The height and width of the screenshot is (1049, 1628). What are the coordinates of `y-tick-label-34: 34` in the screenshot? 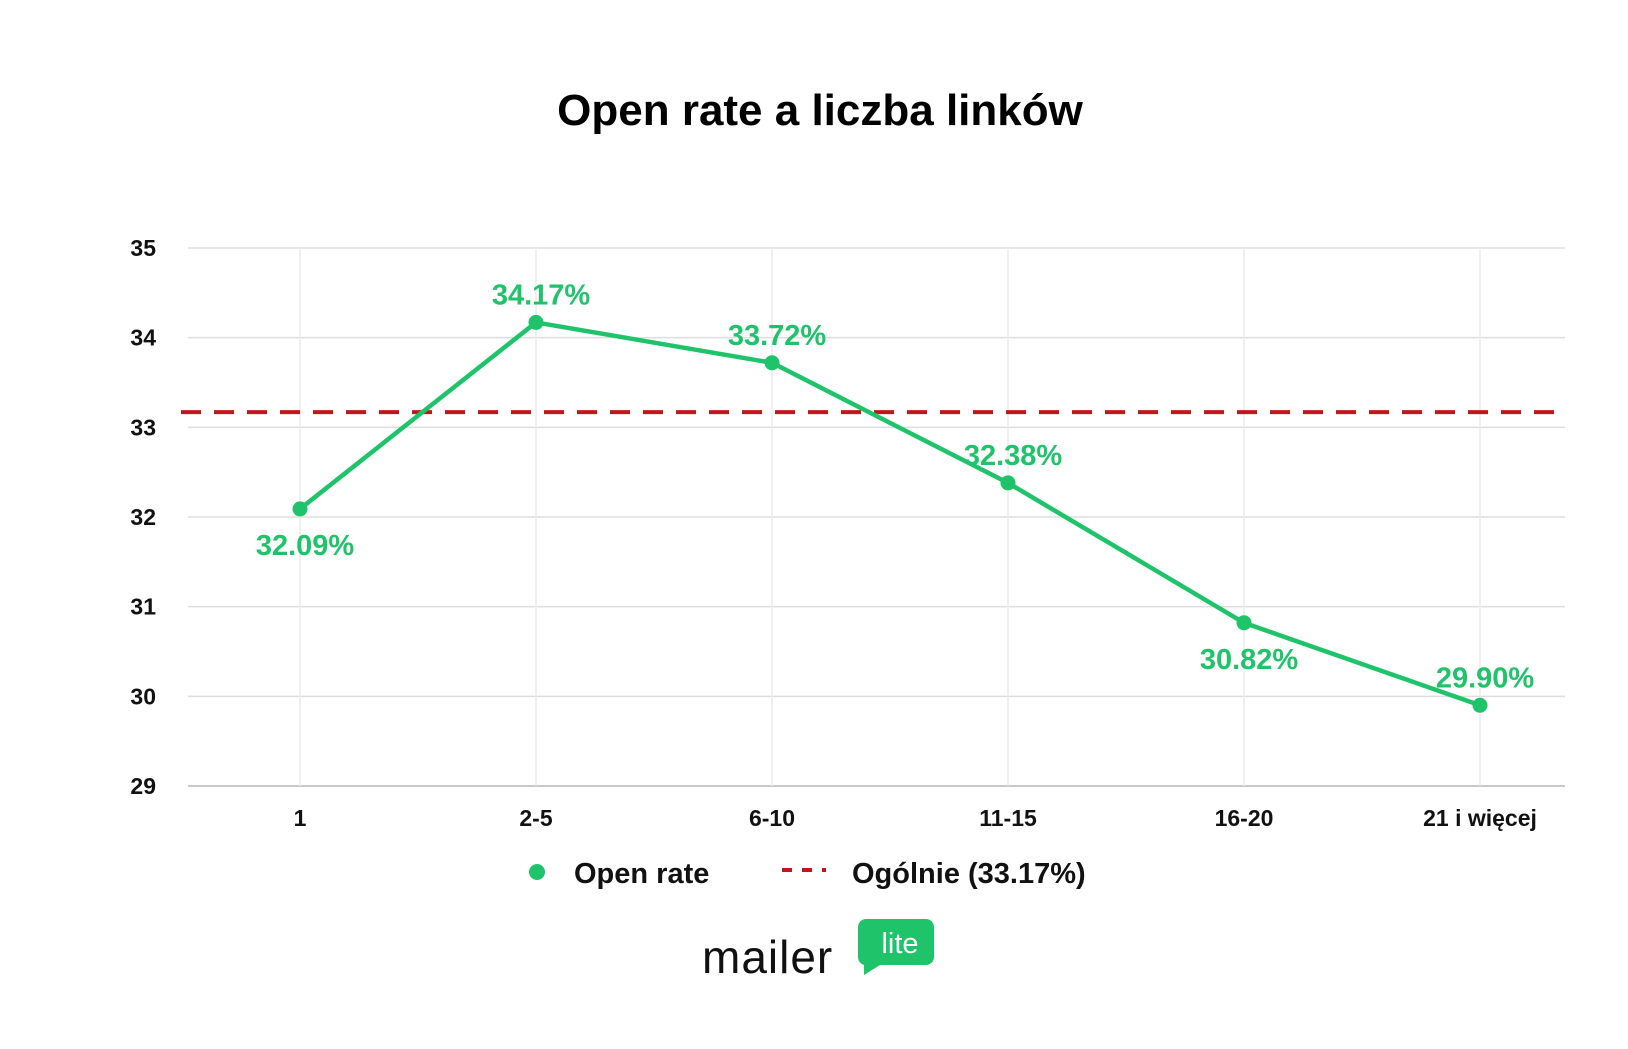 It's located at (143, 338).